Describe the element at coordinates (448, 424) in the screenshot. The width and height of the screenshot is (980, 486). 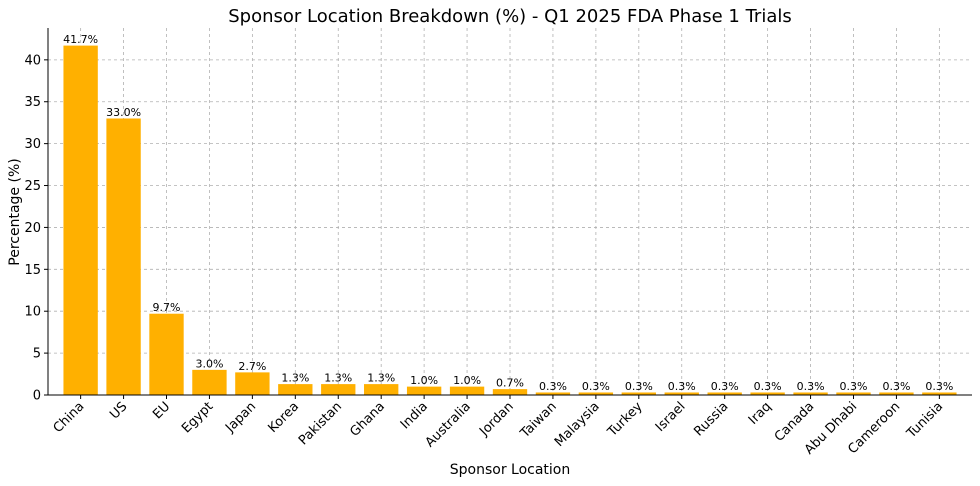
I see `x-tick-label: Australia` at that location.